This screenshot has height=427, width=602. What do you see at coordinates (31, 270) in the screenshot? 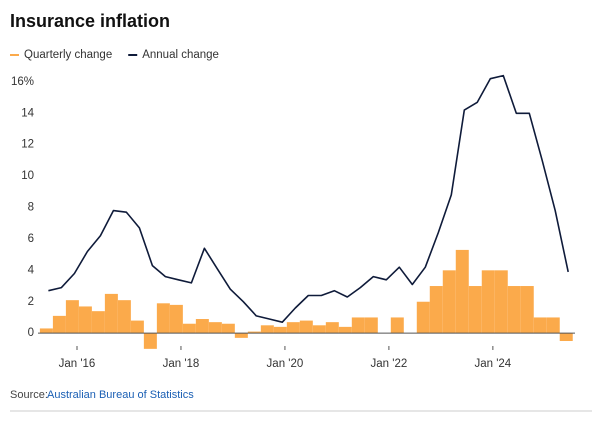
I see `y-tick-label: 4` at bounding box center [31, 270].